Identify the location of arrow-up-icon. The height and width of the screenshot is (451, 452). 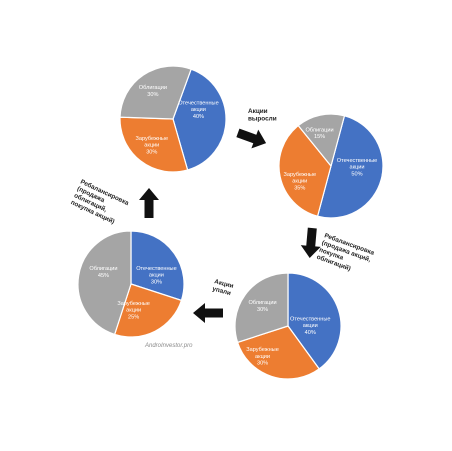
(149, 203).